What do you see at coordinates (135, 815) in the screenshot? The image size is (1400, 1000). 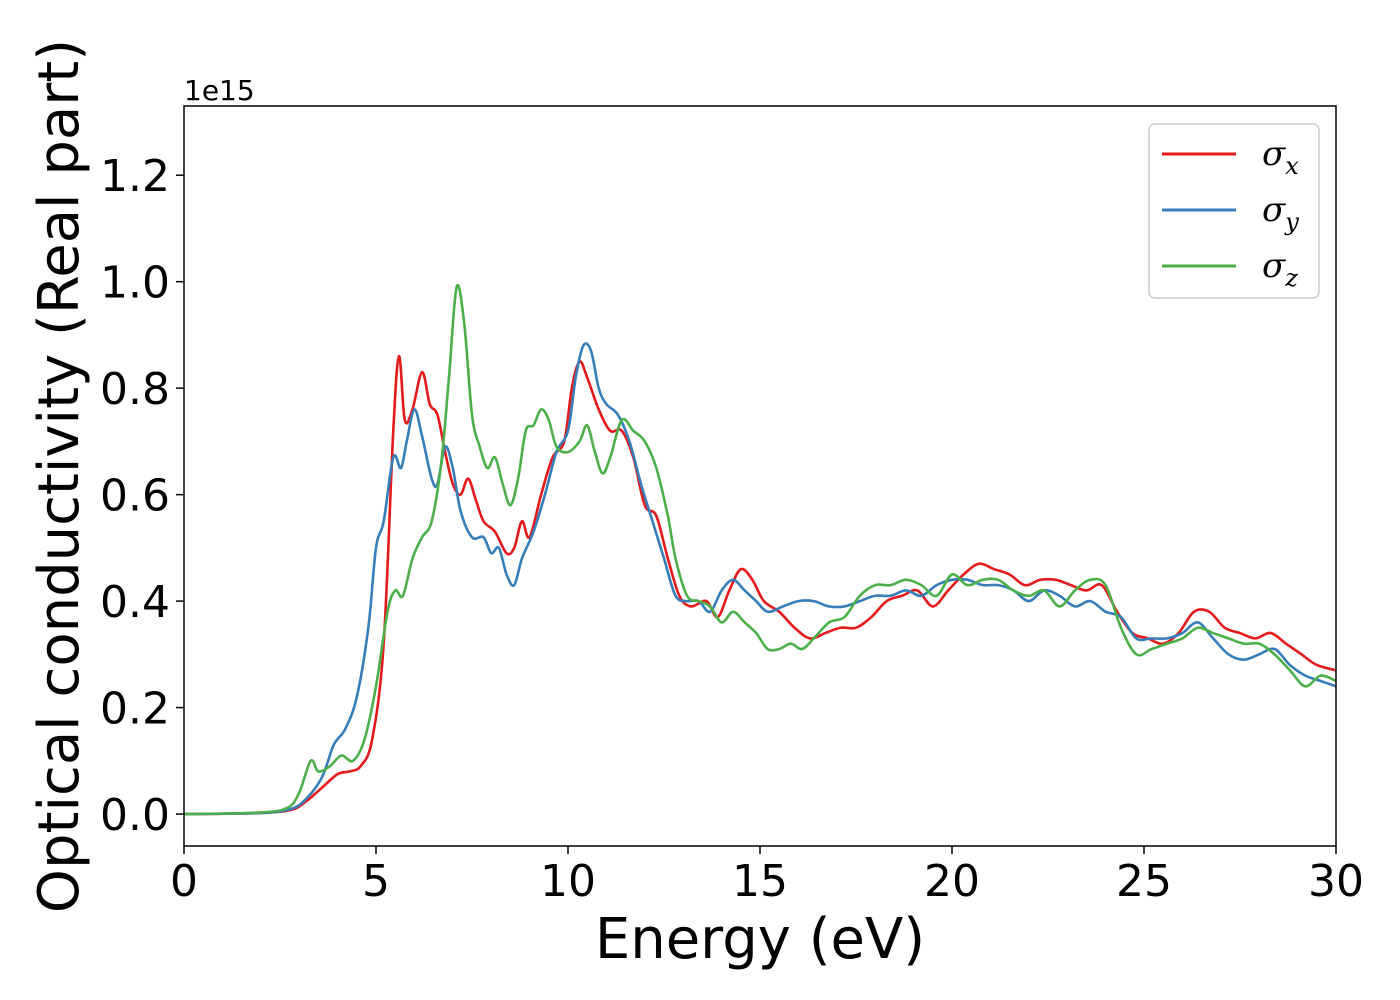 I see `y-tick-label: 0.0` at bounding box center [135, 815].